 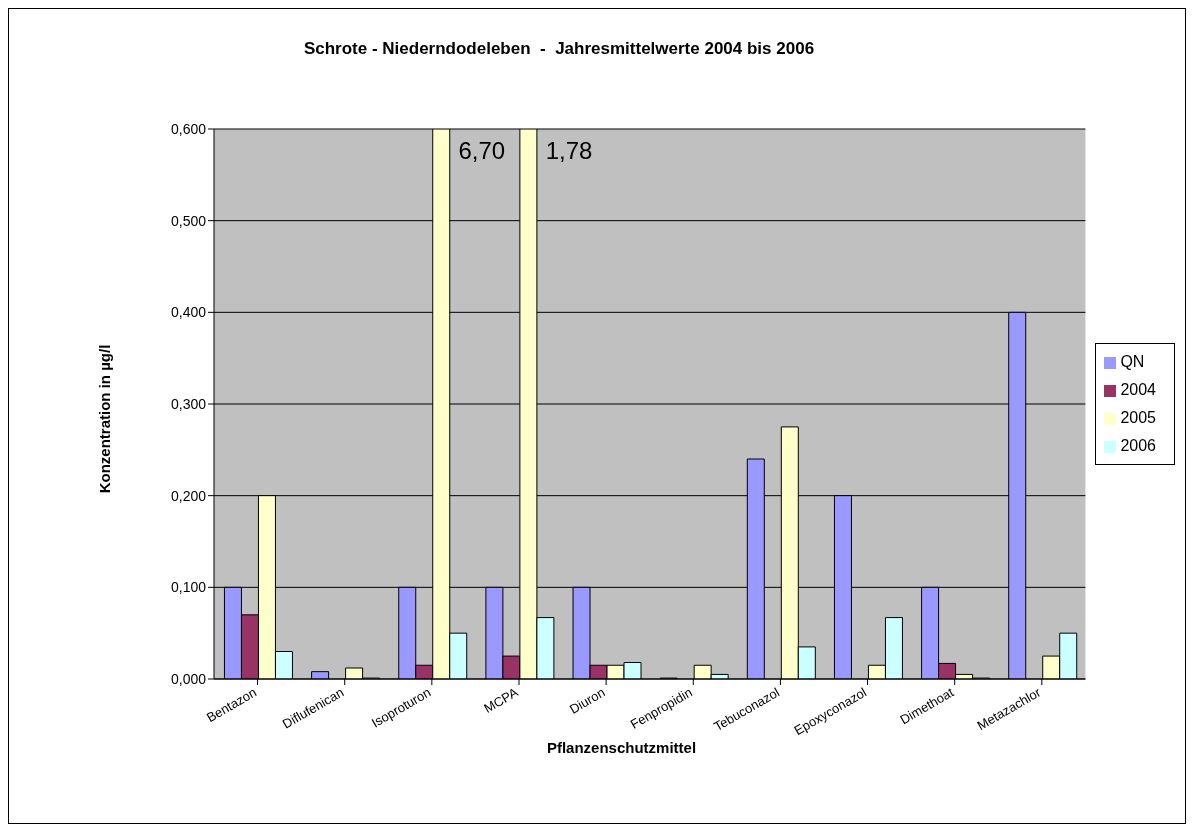 I want to click on annotation: 6,70, so click(x=482, y=150).